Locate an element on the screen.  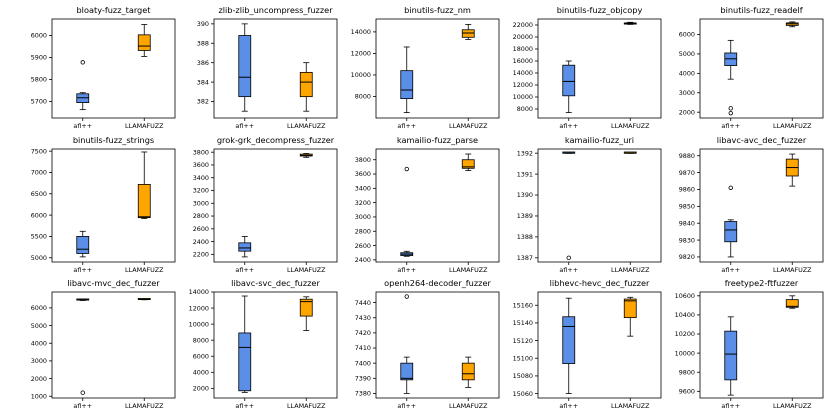
y-tick-label: 8000 is located at coordinates (525, 109).